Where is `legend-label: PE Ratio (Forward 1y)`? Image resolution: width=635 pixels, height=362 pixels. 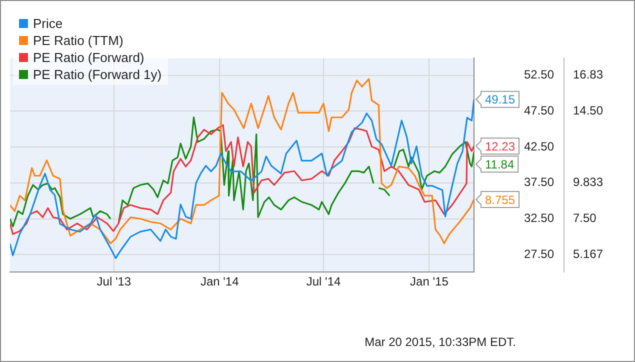
legend-label: PE Ratio (Forward 1y) is located at coordinates (97, 74).